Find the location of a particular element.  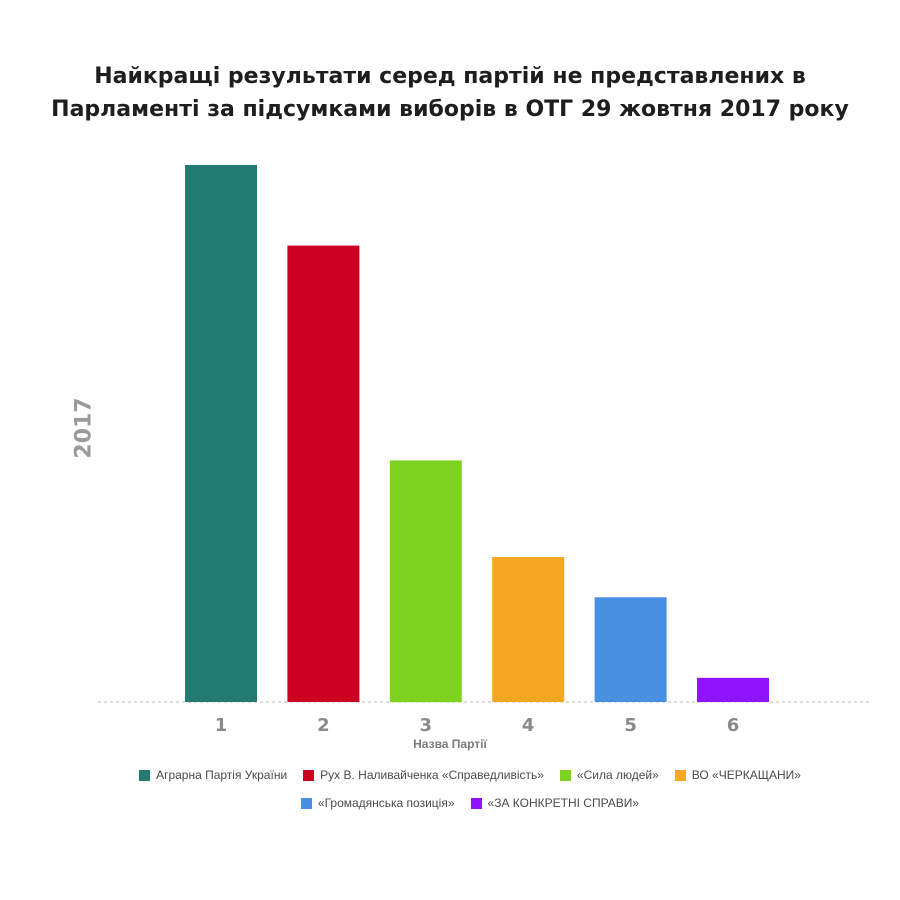

x-axis-label: Назва Партії is located at coordinates (450, 744).